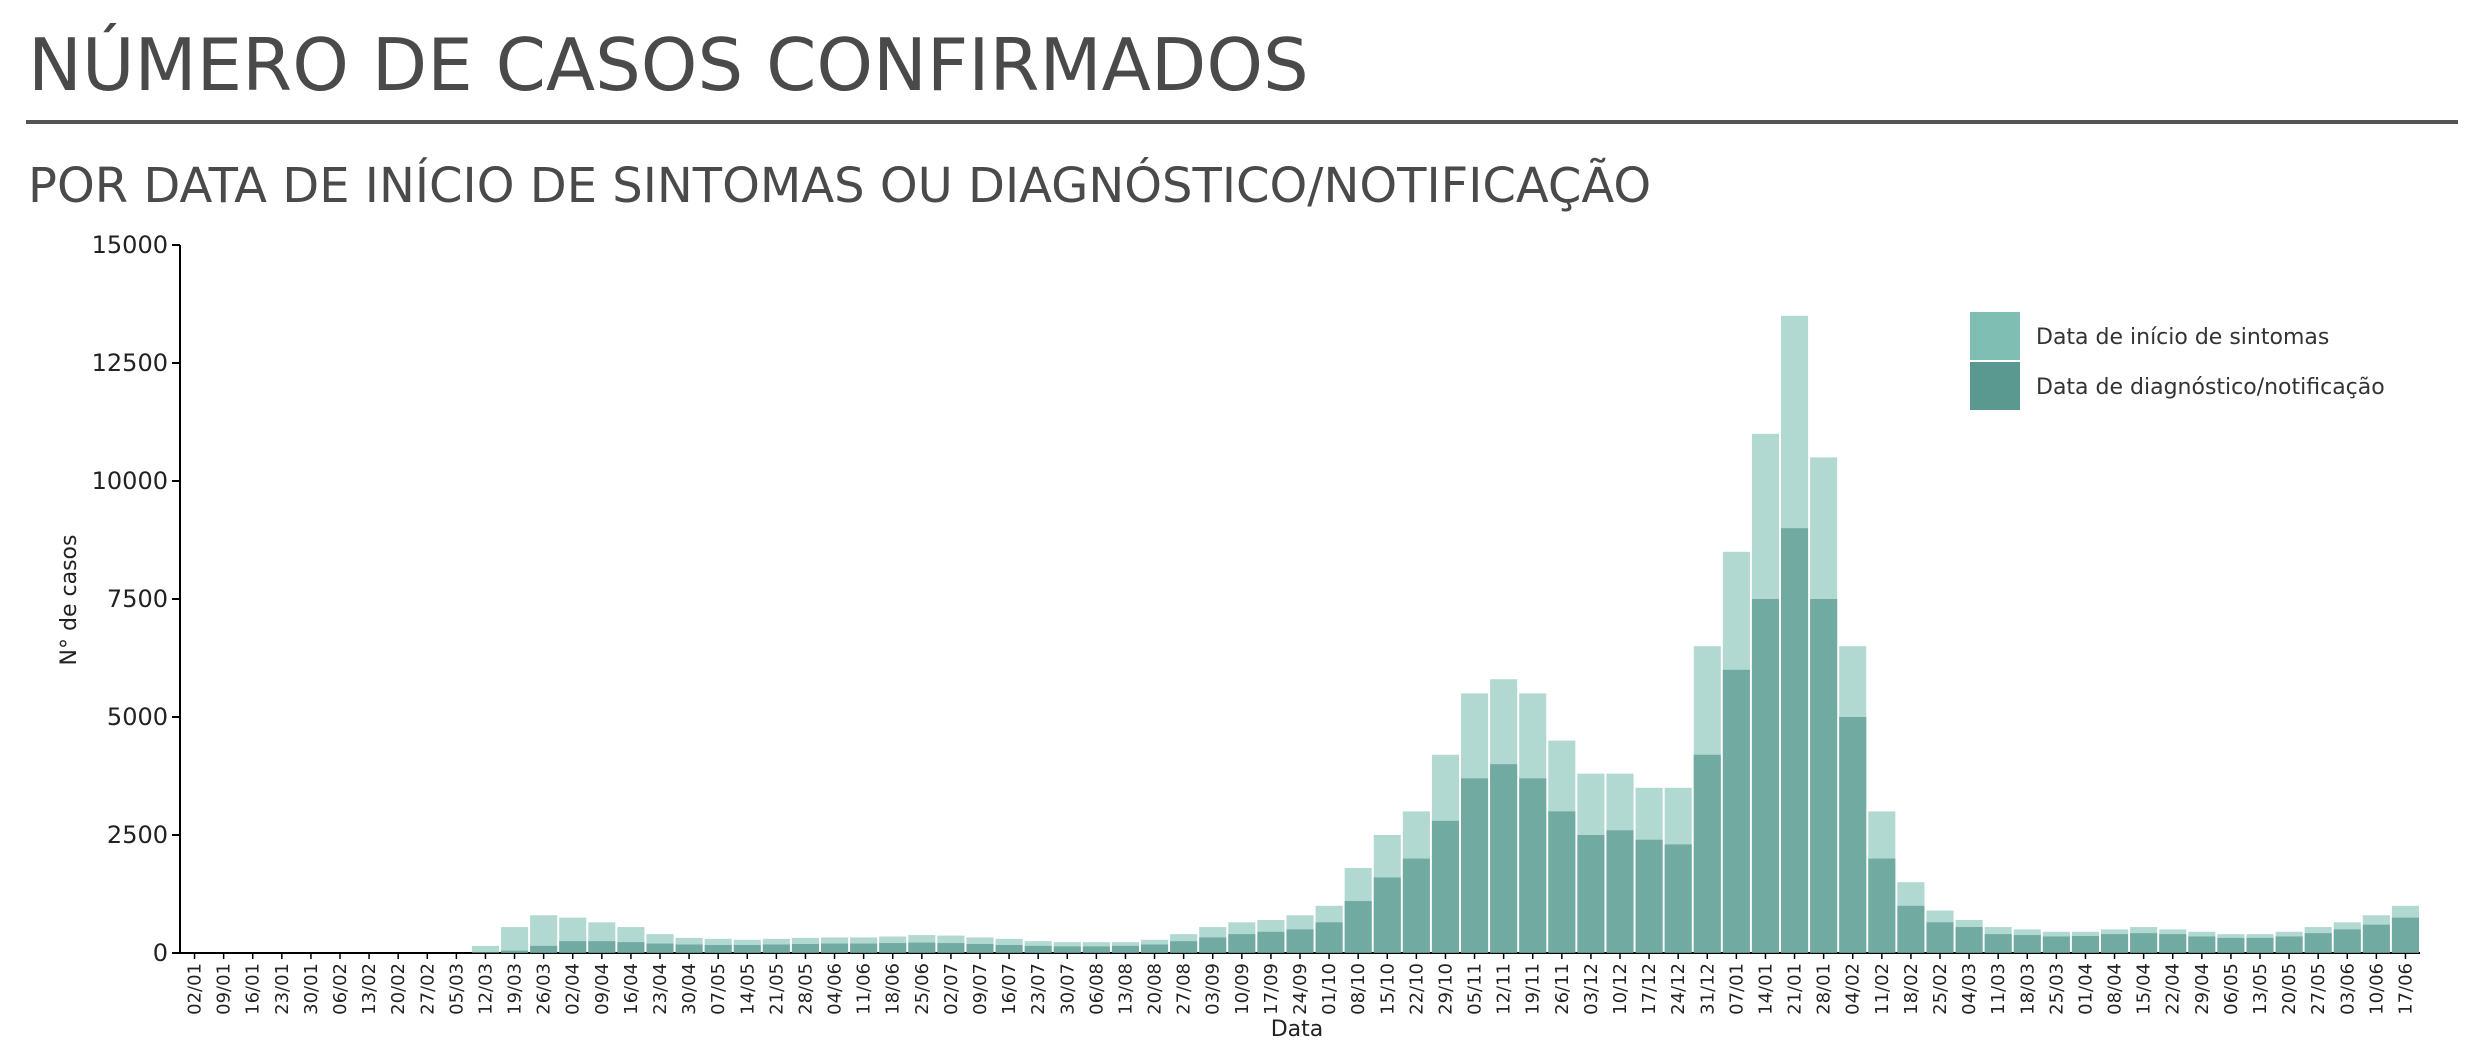 The width and height of the screenshot is (2479, 1048). Describe the element at coordinates (130, 245) in the screenshot. I see `y-tick-label: 15000` at that location.